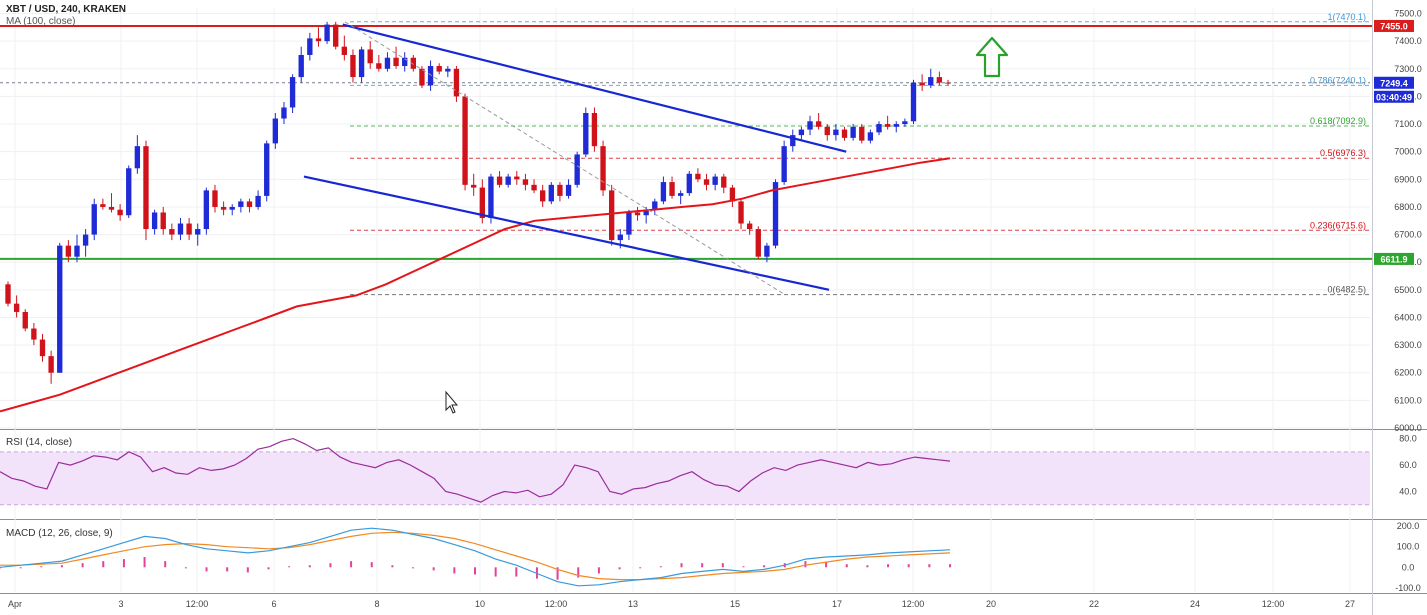 This screenshot has width=1427, height=615. Describe the element at coordinates (991, 604) in the screenshot. I see `x-tick-label: 20` at that location.